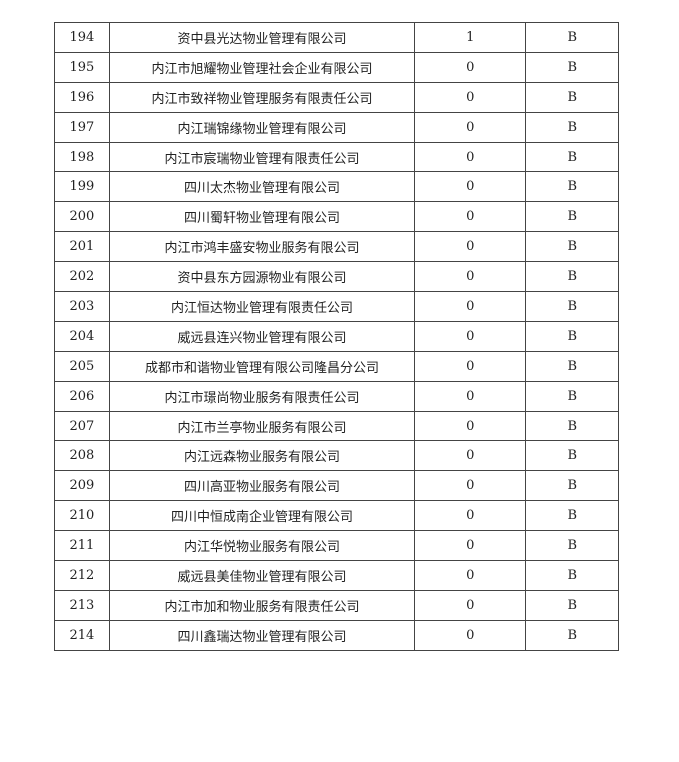  I want to click on row-number: 202, so click(82, 277).